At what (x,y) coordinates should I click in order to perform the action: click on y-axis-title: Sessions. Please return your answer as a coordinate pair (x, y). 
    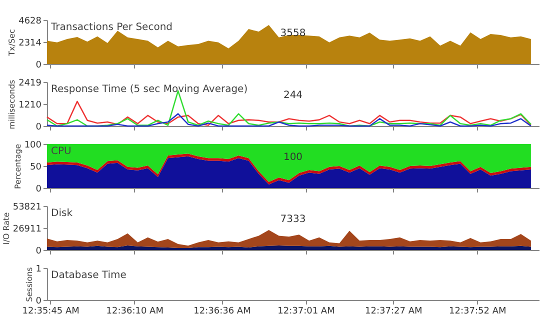
    Looking at the image, I should click on (29, 284).